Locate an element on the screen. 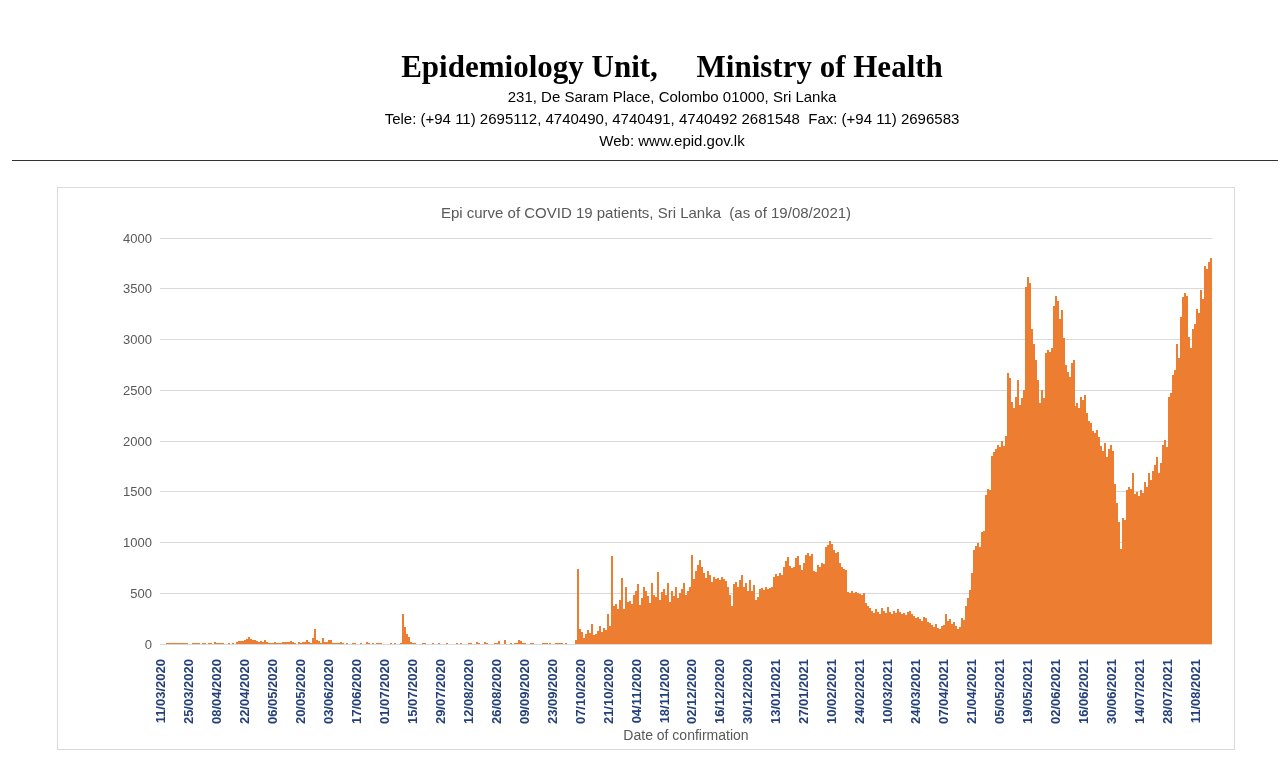 The image size is (1280, 759). x-tick-label: 02/12/2020 is located at coordinates (692, 692).